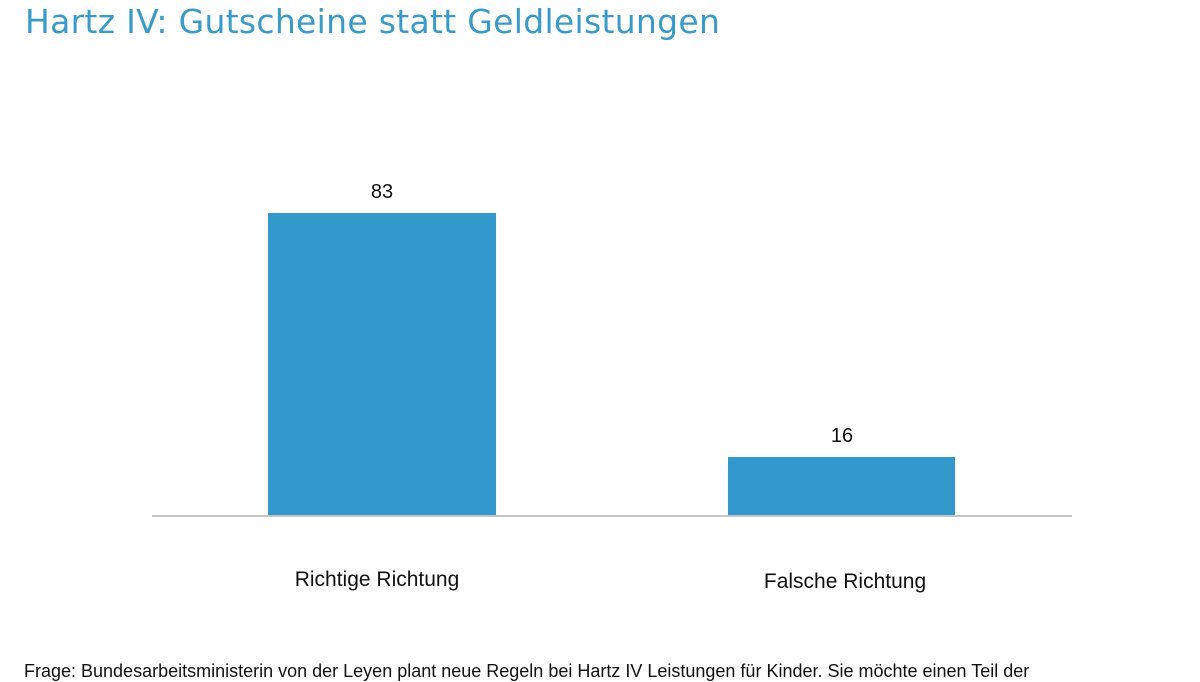 The image size is (1200, 682). What do you see at coordinates (377, 579) in the screenshot?
I see `category-label-richtige-richtung: Richtige Richtung` at bounding box center [377, 579].